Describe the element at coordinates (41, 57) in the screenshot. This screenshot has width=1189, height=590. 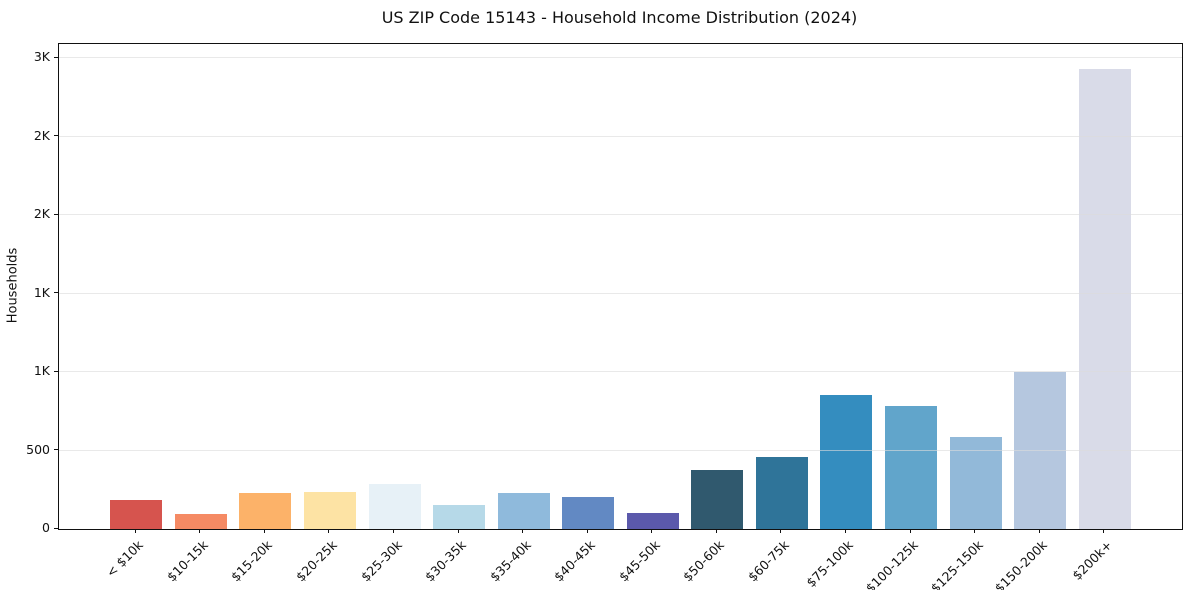
I see `y-tick-label: 3K` at that location.